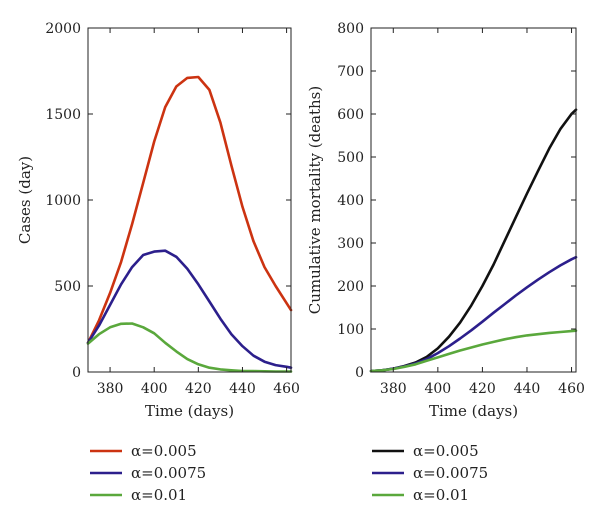 The image size is (600, 522). What do you see at coordinates (350, 29) in the screenshot?
I see `y-tick-label: 800` at bounding box center [350, 29].